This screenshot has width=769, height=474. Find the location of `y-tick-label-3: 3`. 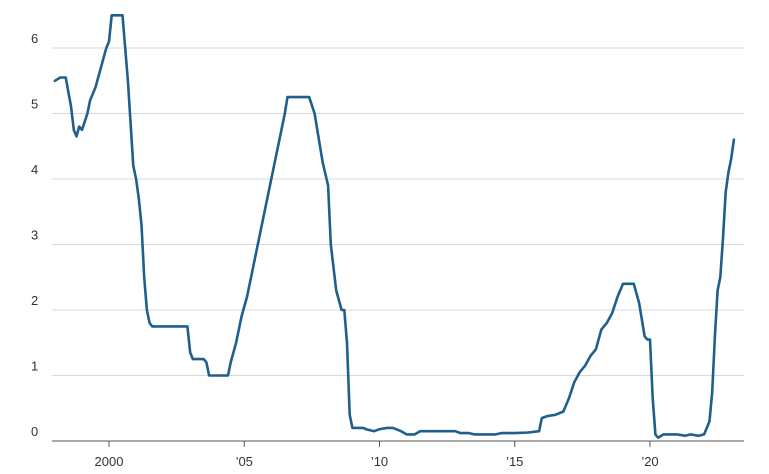

y-tick-label-3: 3 is located at coordinates (34, 235).